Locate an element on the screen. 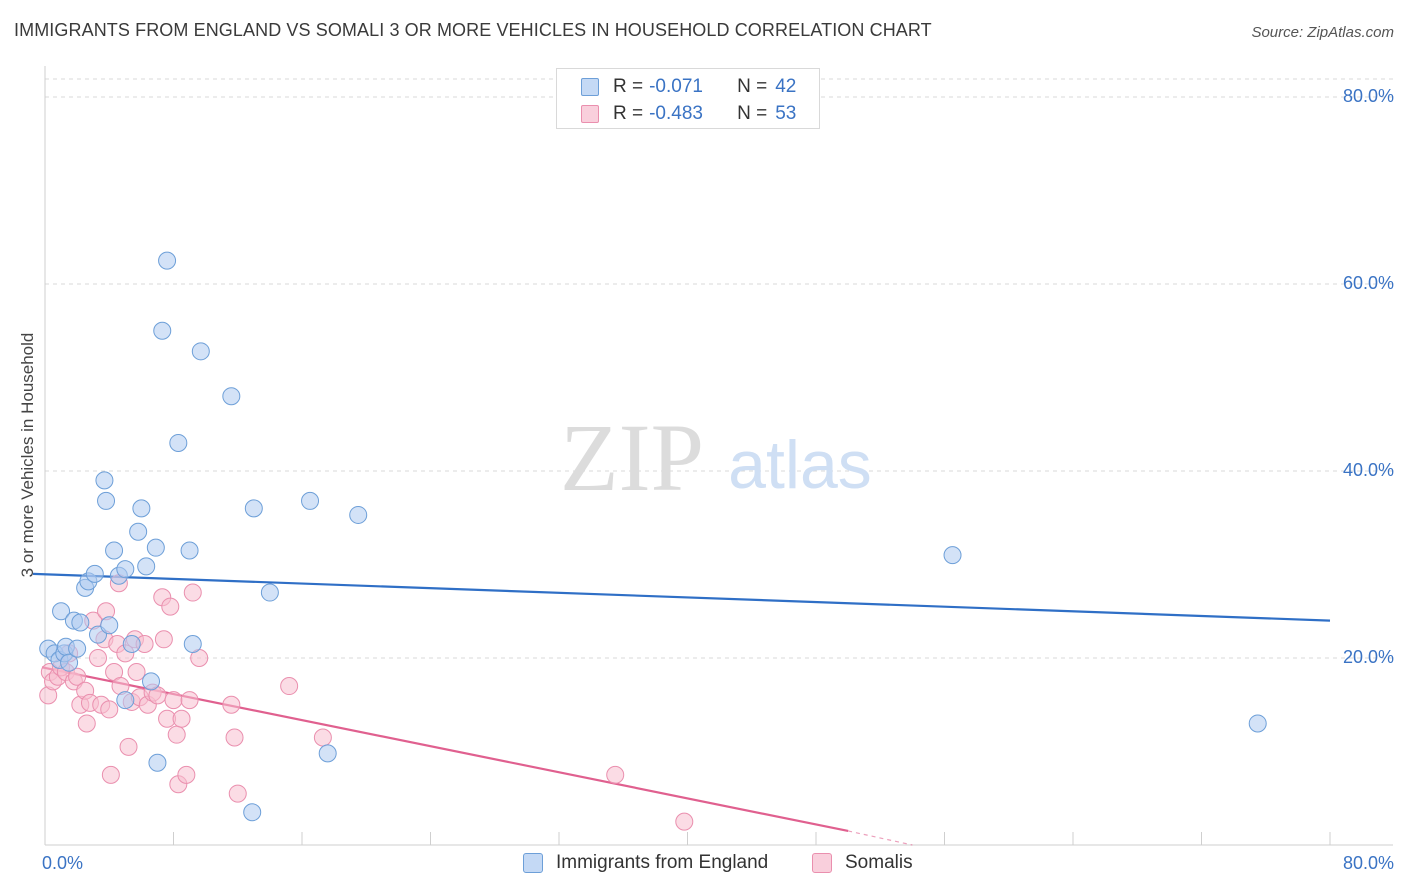  somali-legend-label: Somalis is located at coordinates (879, 862).